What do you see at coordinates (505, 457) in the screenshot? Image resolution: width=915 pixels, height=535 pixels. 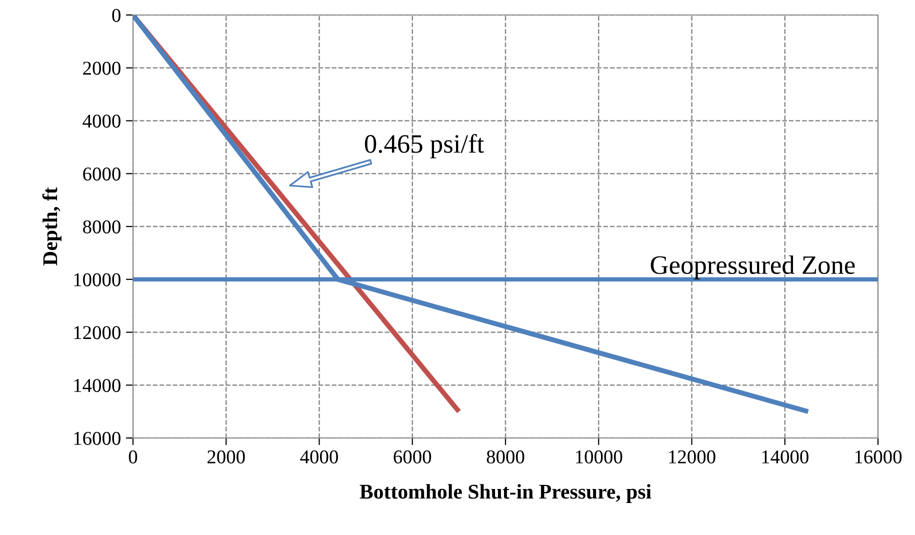 I see `x-tick-label: 8000` at bounding box center [505, 457].